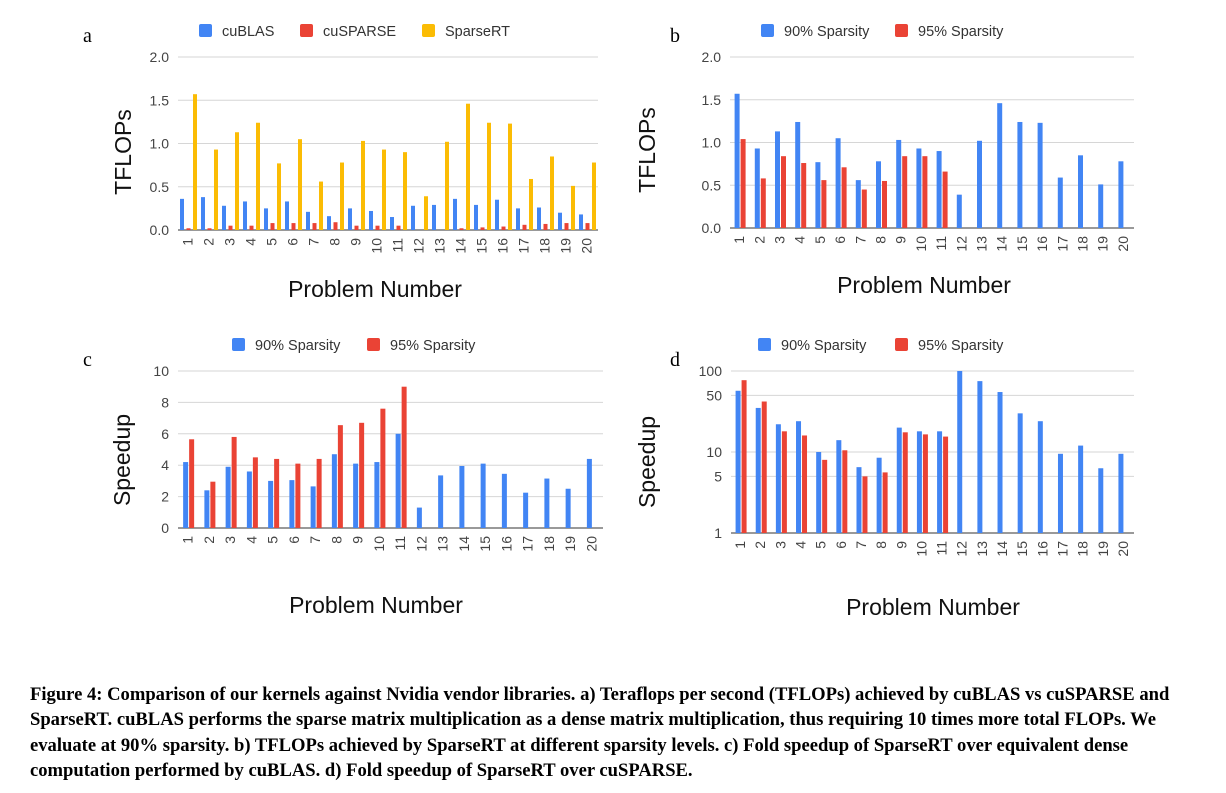 Image resolution: width=1226 pixels, height=793 pixels. Describe the element at coordinates (503, 246) in the screenshot. I see `x-tick-label: 16` at that location.